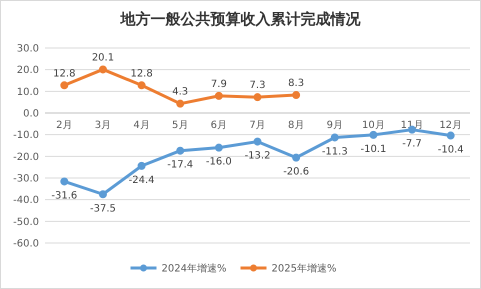 The image size is (481, 289). What do you see at coordinates (27, 92) in the screenshot?
I see `y-tick-label: 10.0` at bounding box center [27, 92].